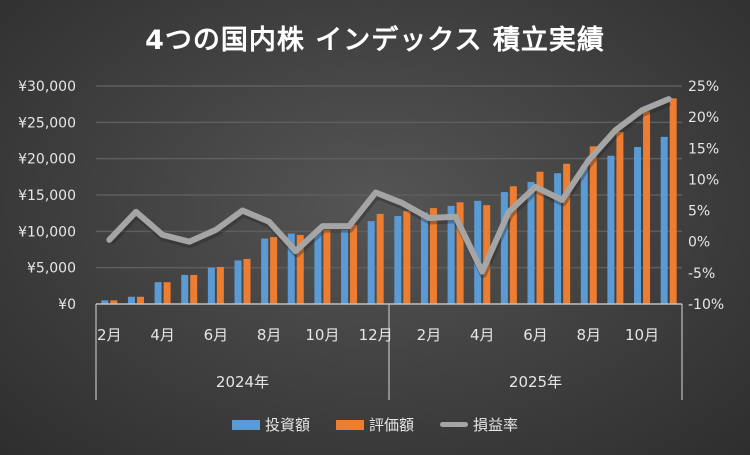 The height and width of the screenshot is (455, 750). I want to click on legend: 投資額 評価額 損益率, so click(375, 424).